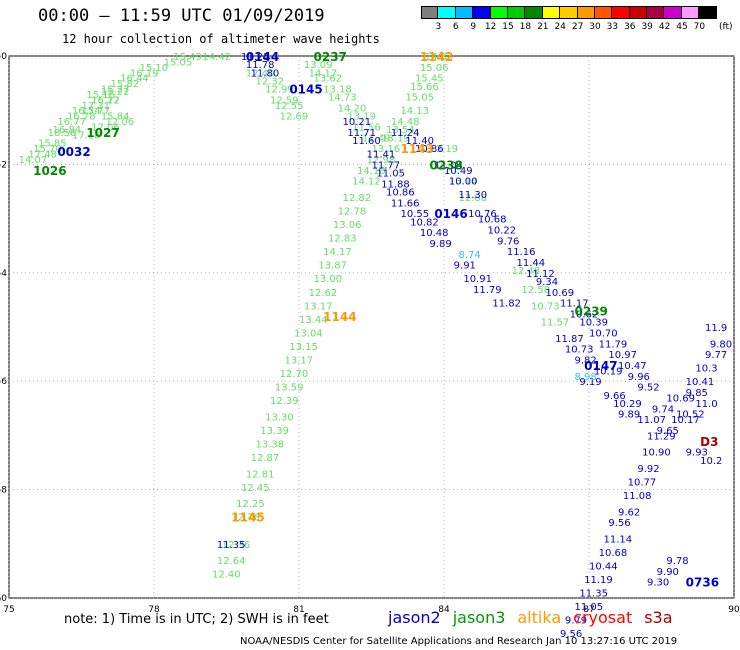  Describe the element at coordinates (270, 445) in the screenshot. I see `data-point: 13.38` at that location.